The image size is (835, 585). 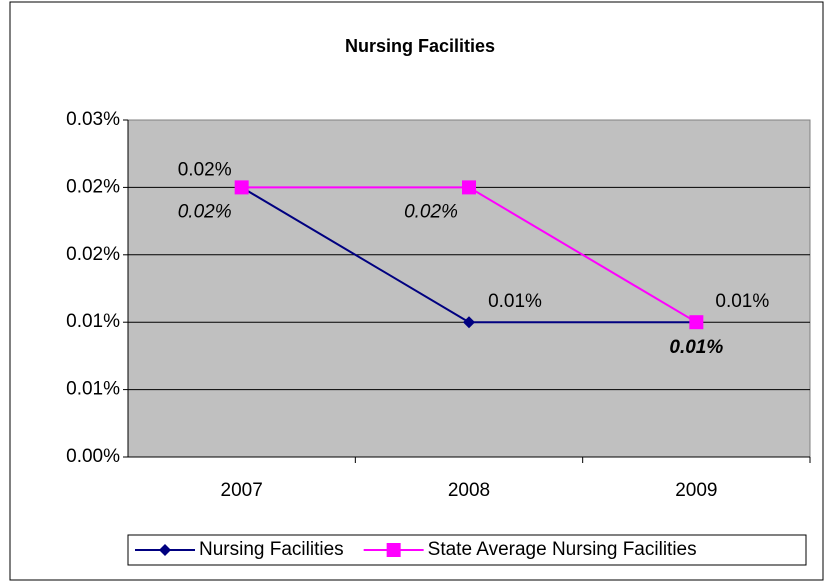 I want to click on x-tick-label: 2008, so click(x=469, y=490).